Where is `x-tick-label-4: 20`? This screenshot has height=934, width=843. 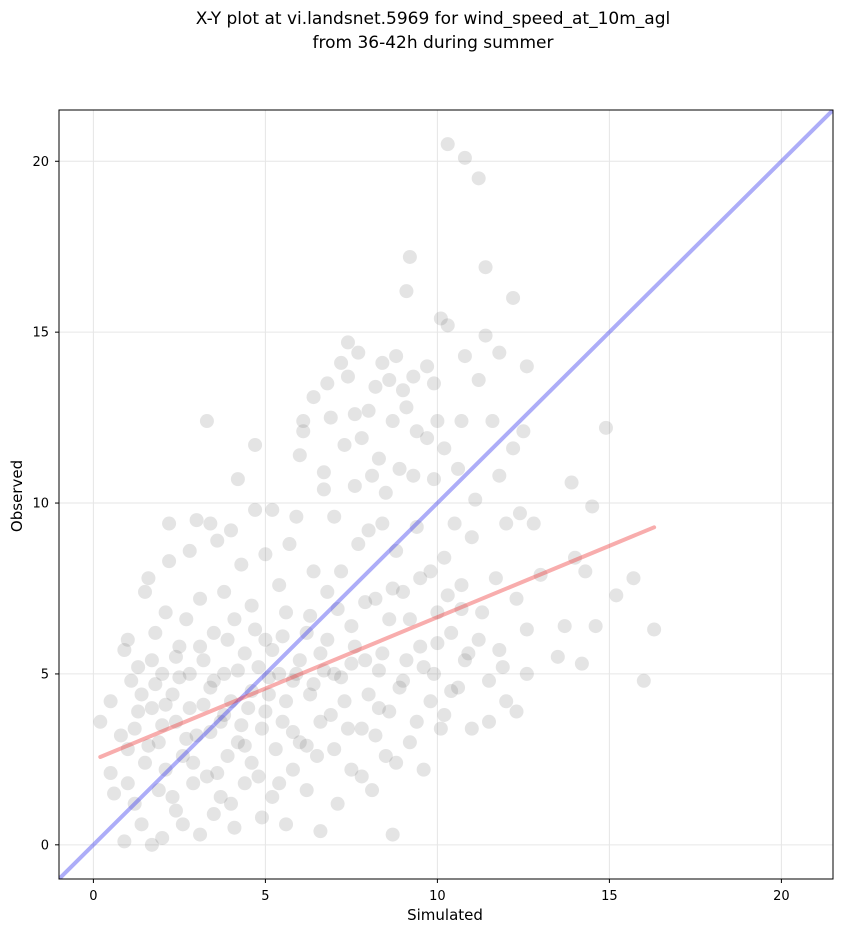
x-tick-label-4: 20 is located at coordinates (781, 896).